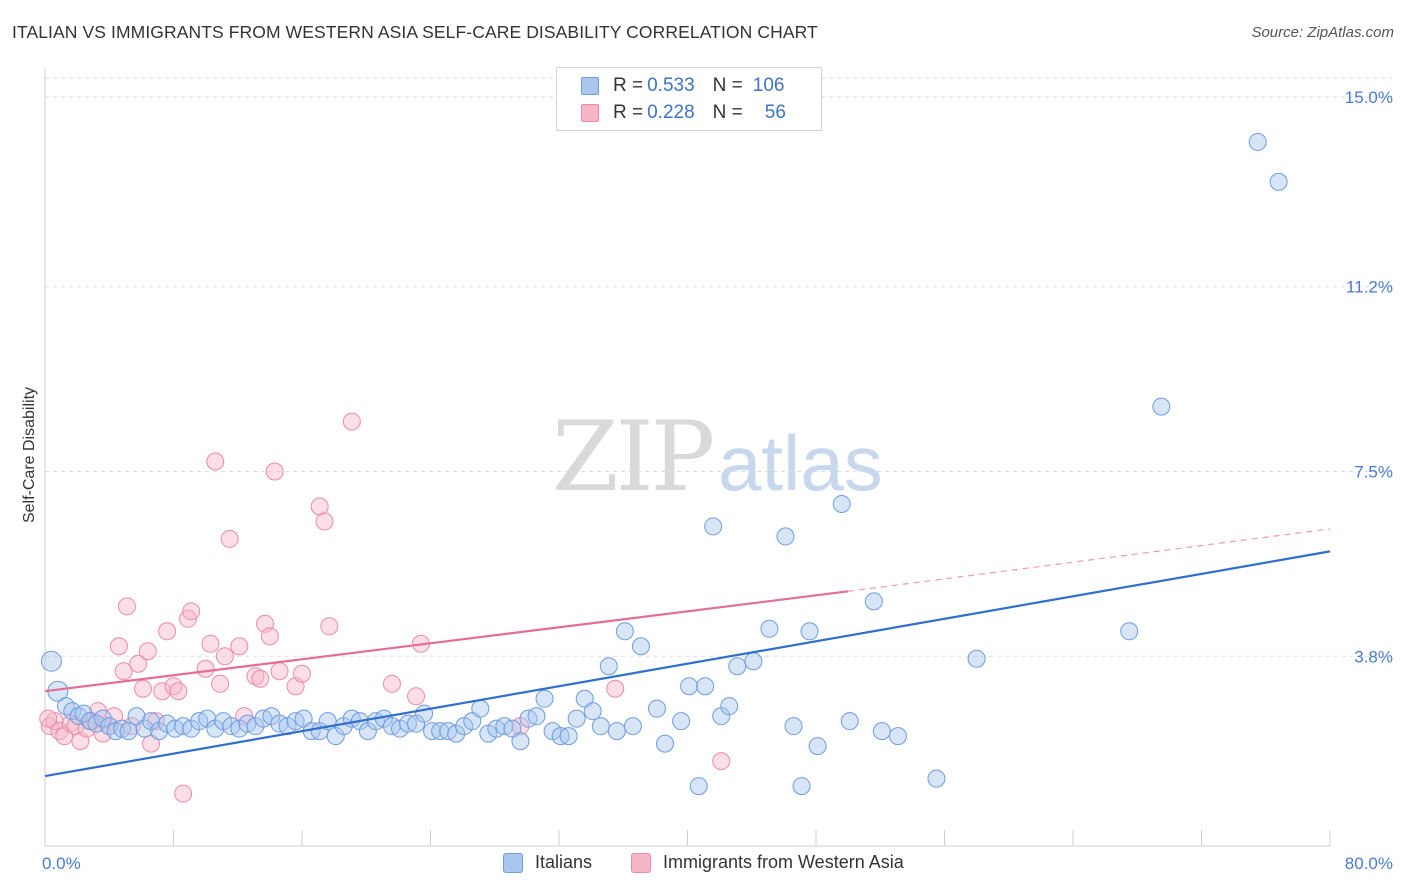  I want to click on y-tick-label: 7.5%, so click(1373, 472).